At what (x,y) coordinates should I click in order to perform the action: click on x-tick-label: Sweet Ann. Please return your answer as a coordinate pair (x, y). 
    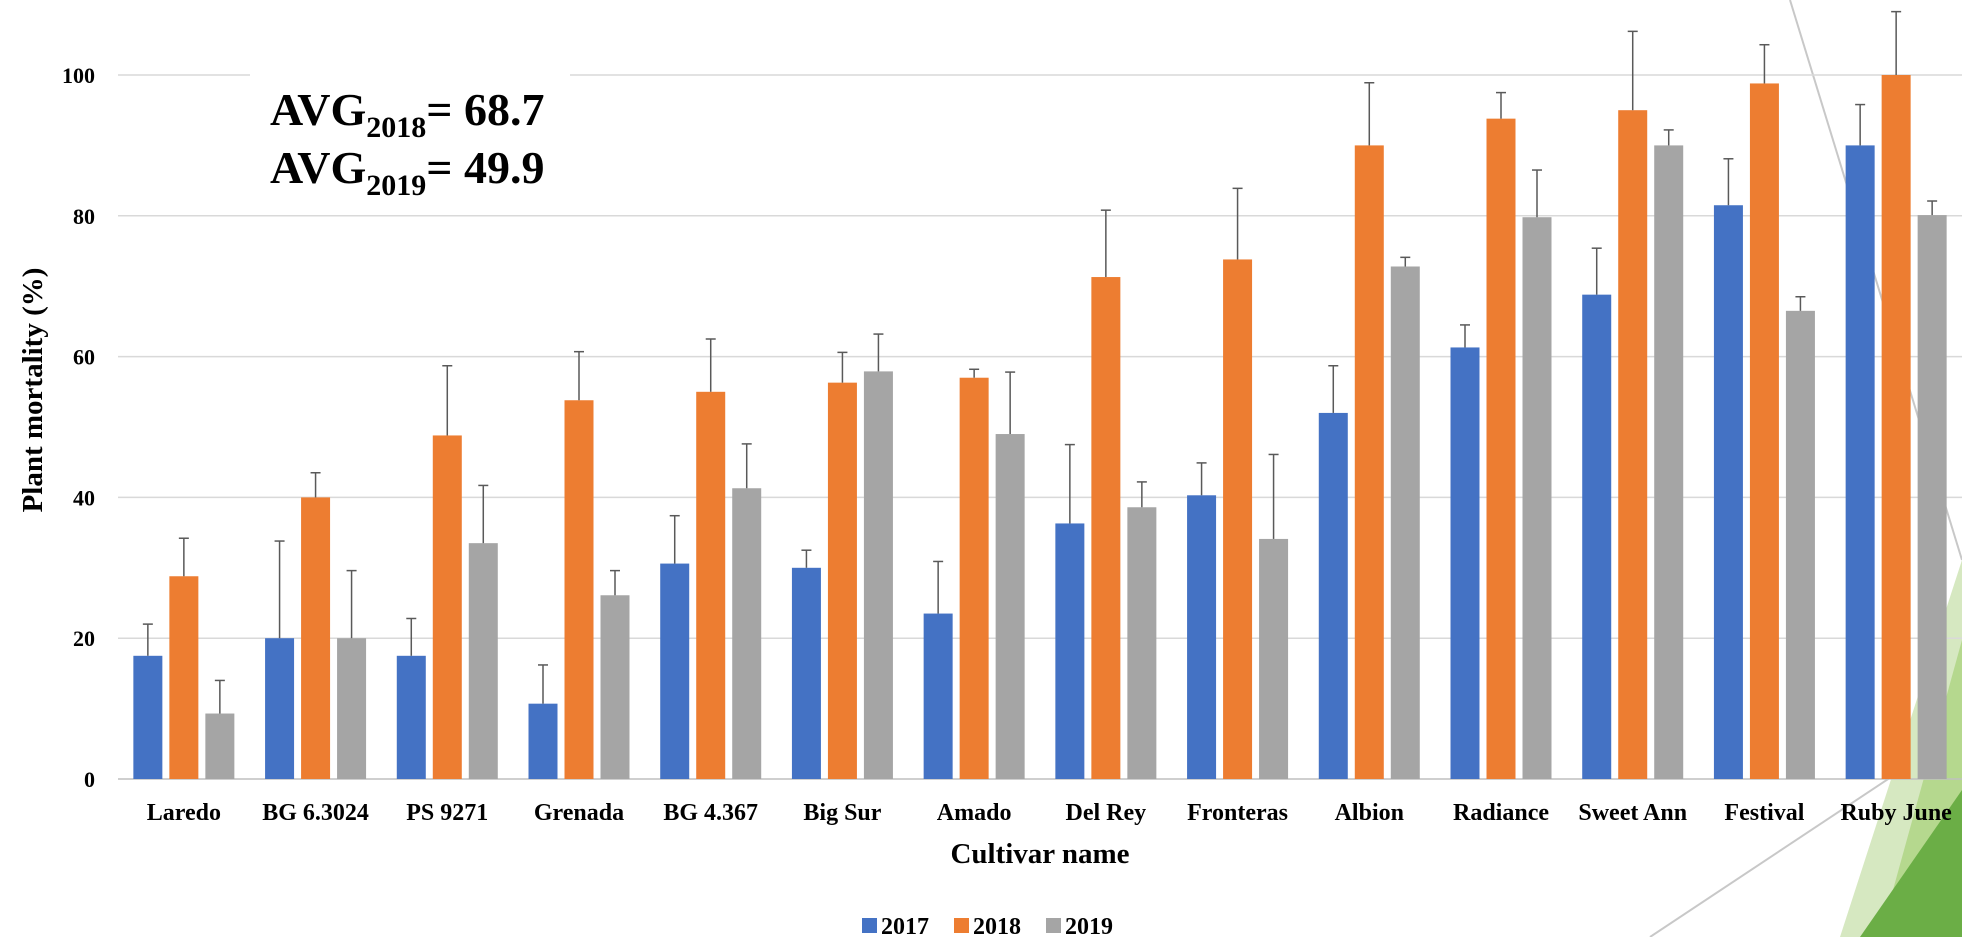
    Looking at the image, I should click on (1632, 813).